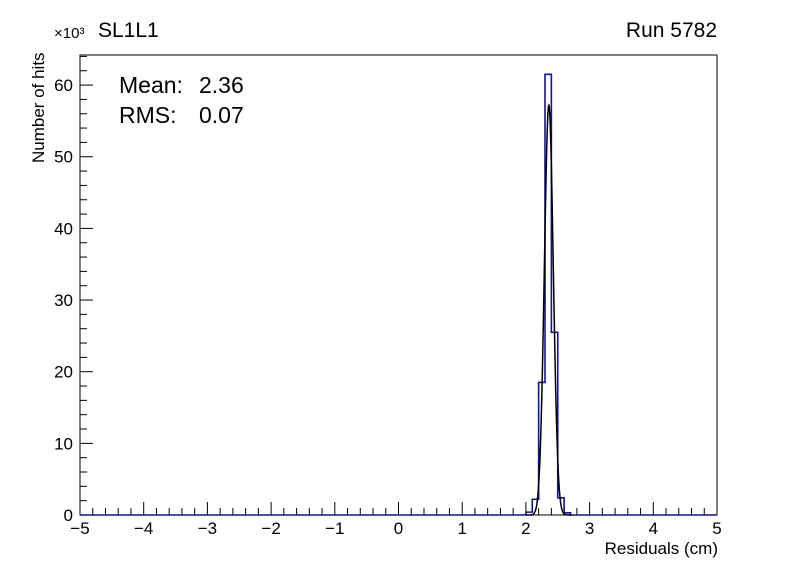 The height and width of the screenshot is (572, 796). What do you see at coordinates (38, 107) in the screenshot?
I see `y-axis-title: Number of hits` at bounding box center [38, 107].